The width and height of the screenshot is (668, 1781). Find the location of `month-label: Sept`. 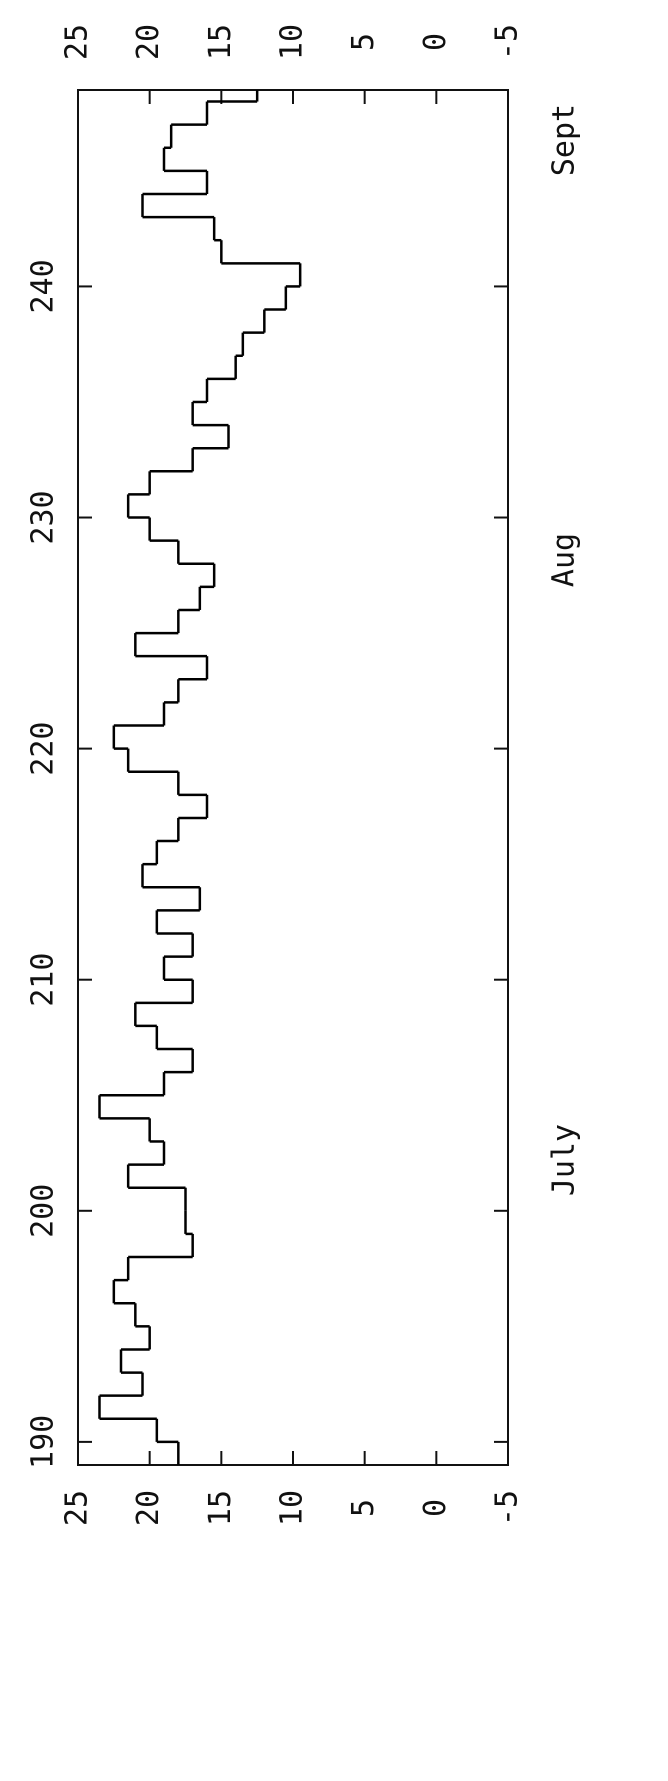

month-label: Sept is located at coordinates (564, 140).